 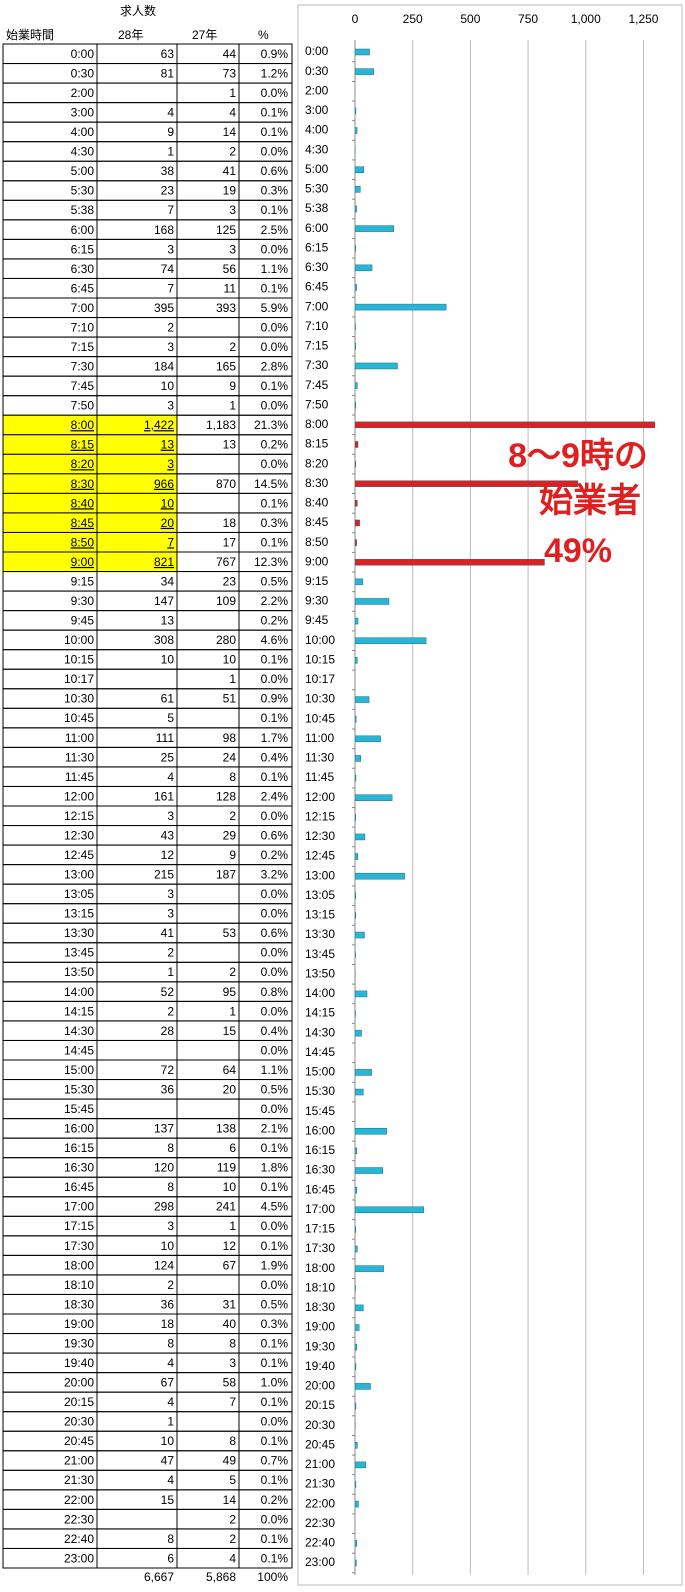 I want to click on cell-text: 11, so click(x=230, y=288).